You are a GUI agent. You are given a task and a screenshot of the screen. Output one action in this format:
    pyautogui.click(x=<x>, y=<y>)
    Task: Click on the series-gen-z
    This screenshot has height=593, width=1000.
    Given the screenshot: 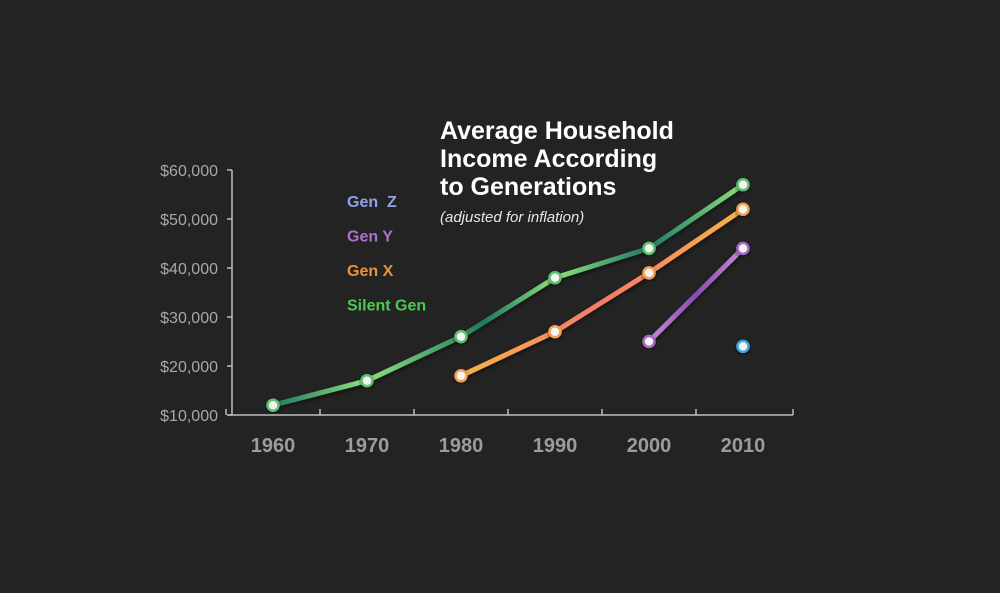 What is the action you would take?
    pyautogui.click(x=743, y=346)
    